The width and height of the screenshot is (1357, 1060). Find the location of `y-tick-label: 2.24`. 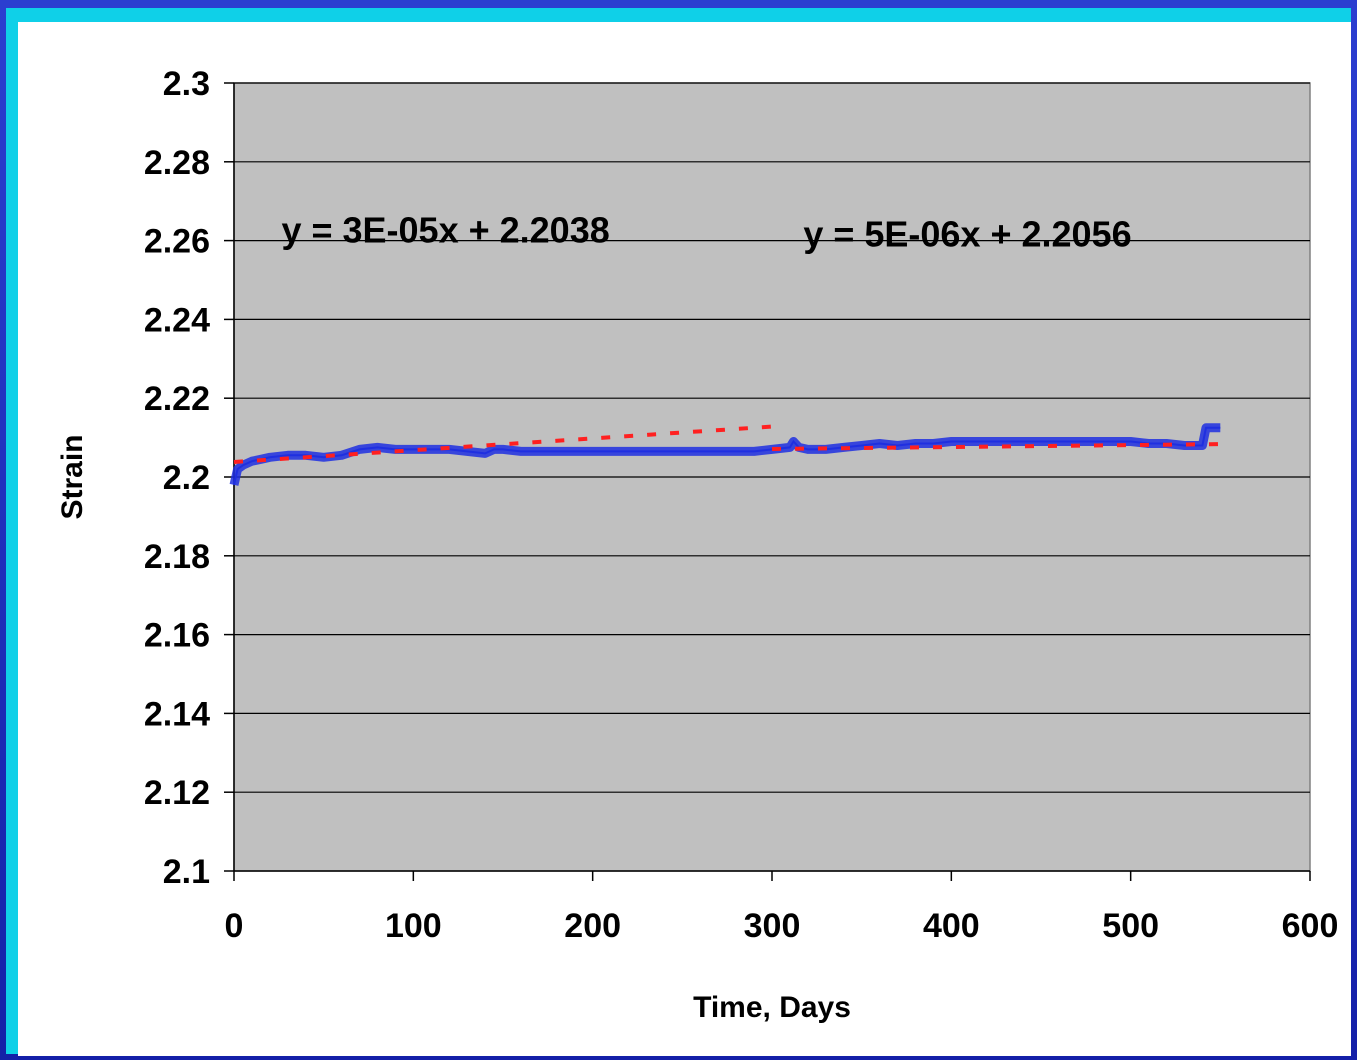

y-tick-label: 2.24 is located at coordinates (177, 320).